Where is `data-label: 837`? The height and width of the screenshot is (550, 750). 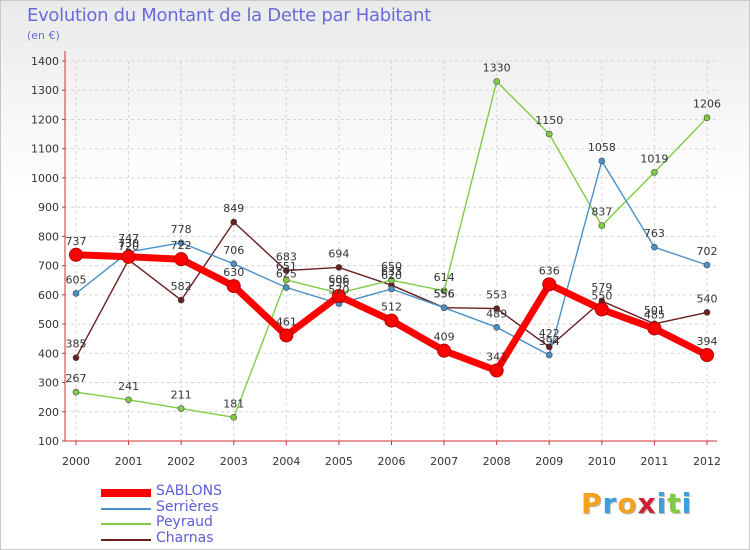 data-label: 837 is located at coordinates (601, 212).